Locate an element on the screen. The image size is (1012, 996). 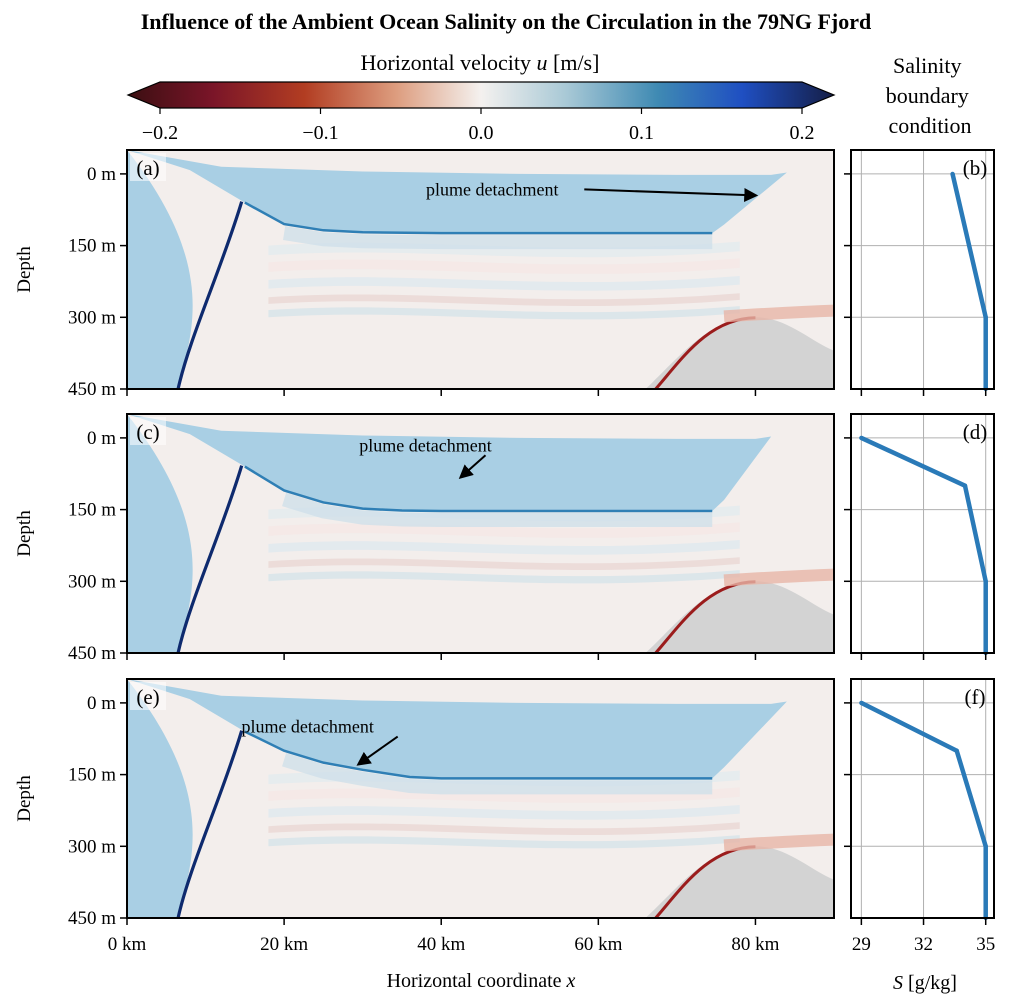
salinity-axis-label: S [g/kg] is located at coordinates (925, 983).